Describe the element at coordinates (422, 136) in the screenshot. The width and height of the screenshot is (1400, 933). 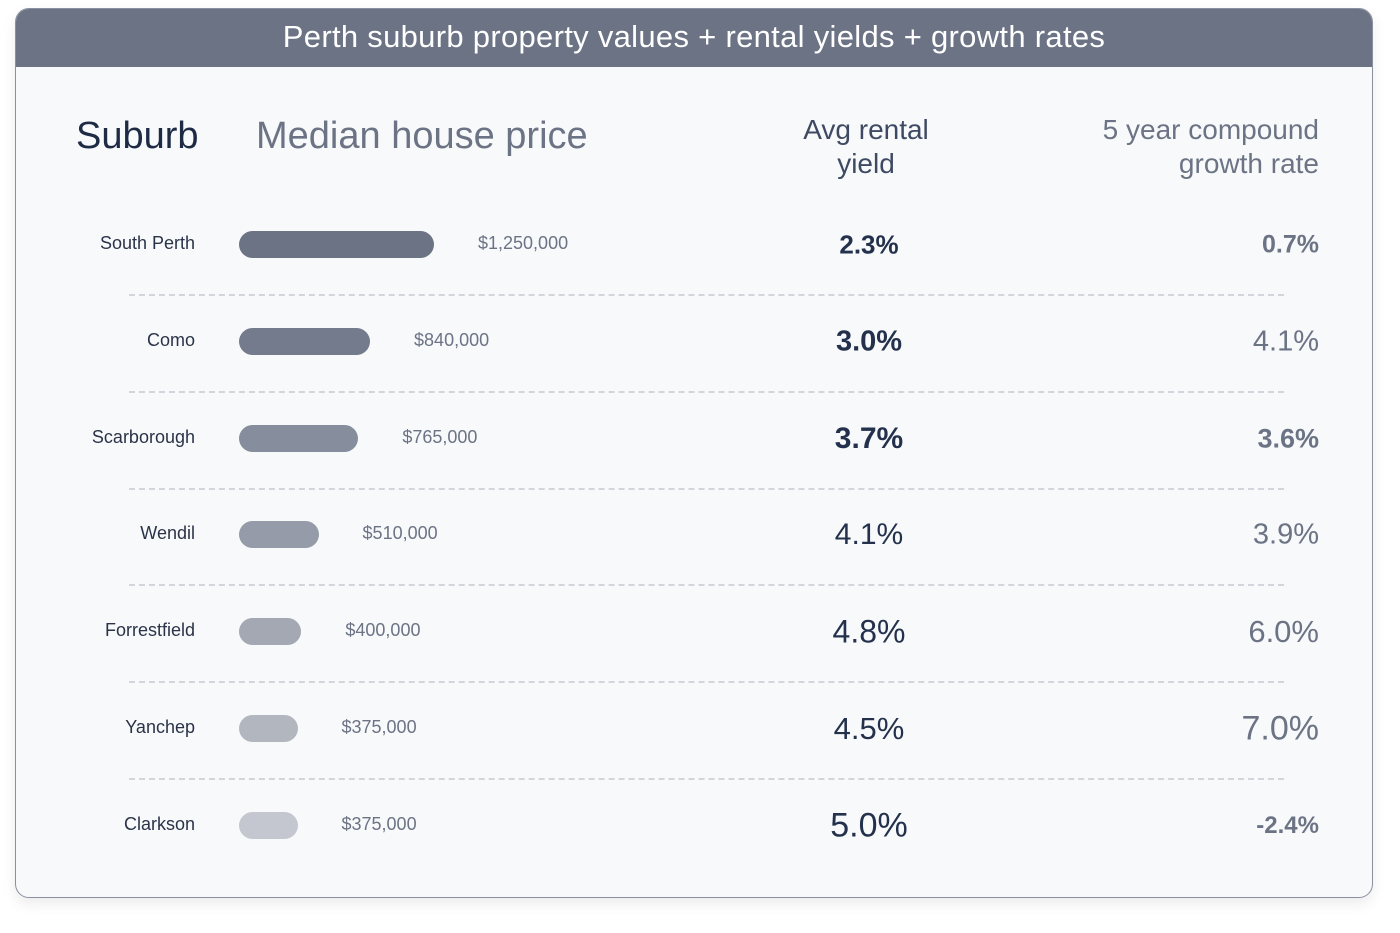
I see `header-price: Median house price` at that location.